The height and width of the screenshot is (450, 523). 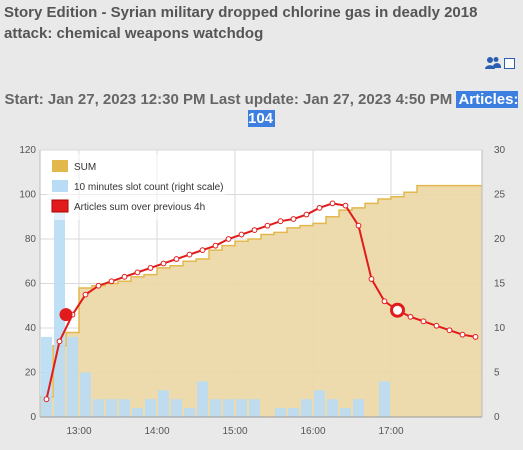 What do you see at coordinates (139, 207) in the screenshot?
I see `legend-label: Articles sum over previous 4h` at bounding box center [139, 207].